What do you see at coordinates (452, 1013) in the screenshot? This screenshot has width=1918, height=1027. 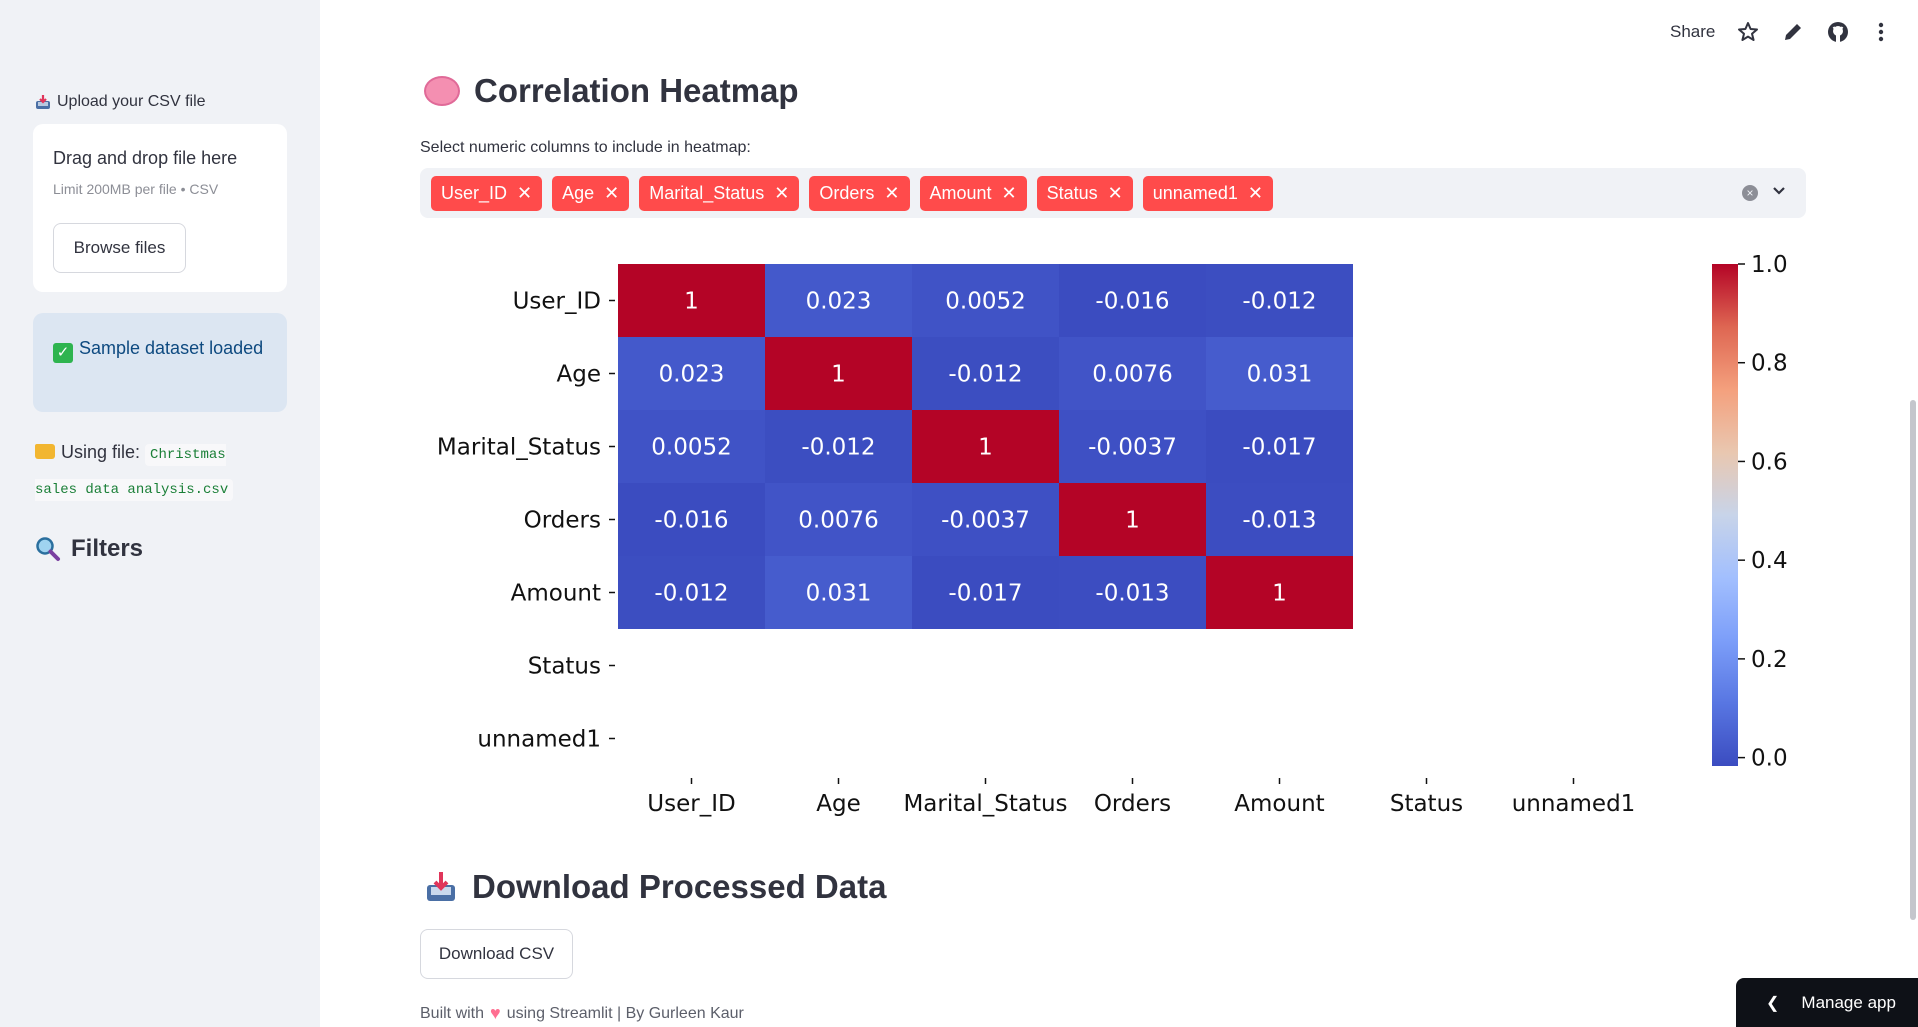 I see `footer-prefix: Built with` at bounding box center [452, 1013].